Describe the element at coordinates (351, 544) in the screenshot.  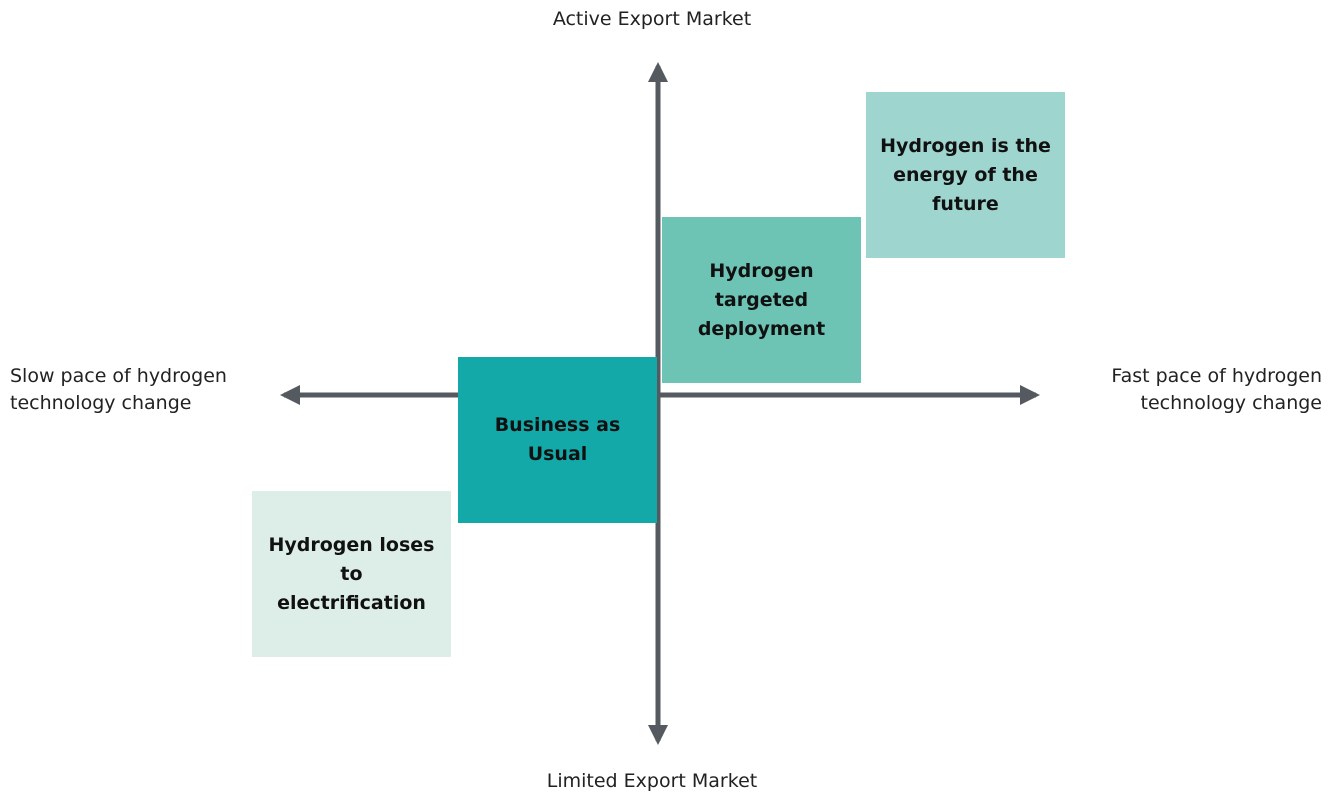
I see `text-line: Hydrogen loses` at that location.